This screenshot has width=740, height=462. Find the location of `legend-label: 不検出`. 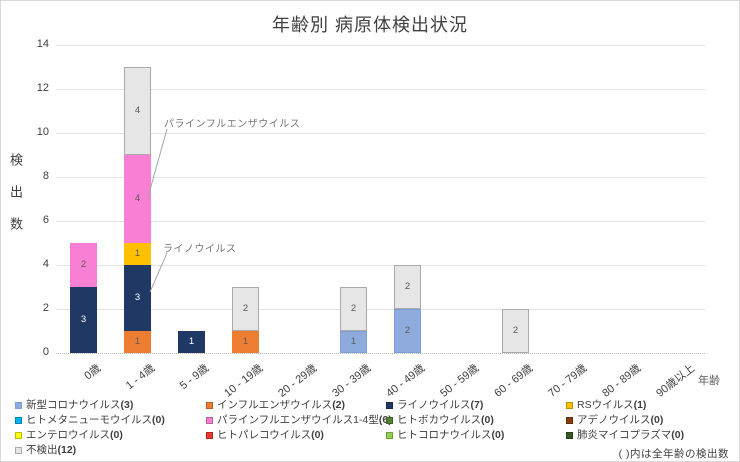

legend-label: 不検出 is located at coordinates (42, 450).